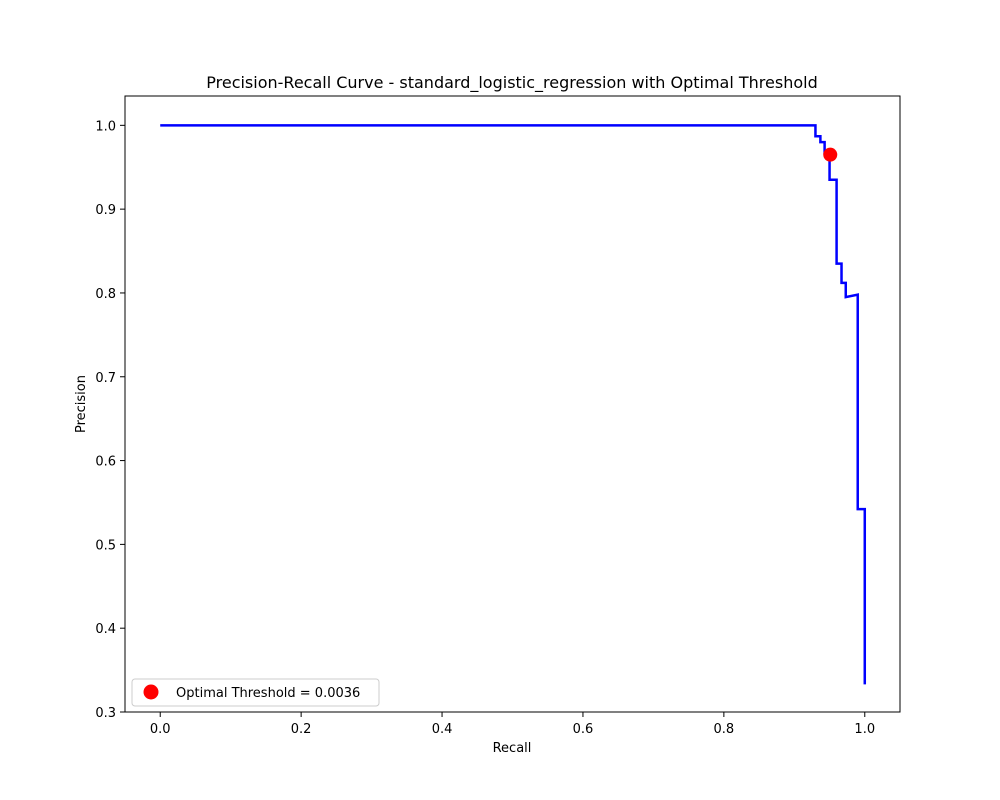 Image resolution: width=1000 pixels, height=800 pixels. Describe the element at coordinates (512, 748) in the screenshot. I see `x-axis-label: Recall` at that location.